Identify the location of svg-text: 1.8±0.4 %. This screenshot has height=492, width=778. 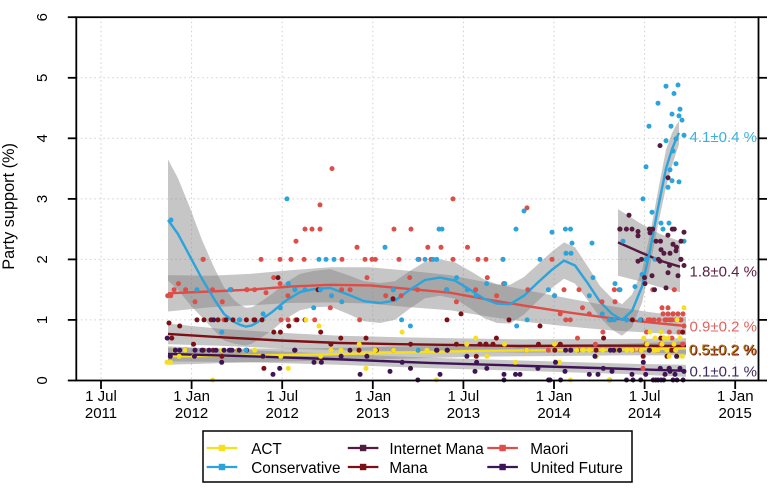
(723, 272).